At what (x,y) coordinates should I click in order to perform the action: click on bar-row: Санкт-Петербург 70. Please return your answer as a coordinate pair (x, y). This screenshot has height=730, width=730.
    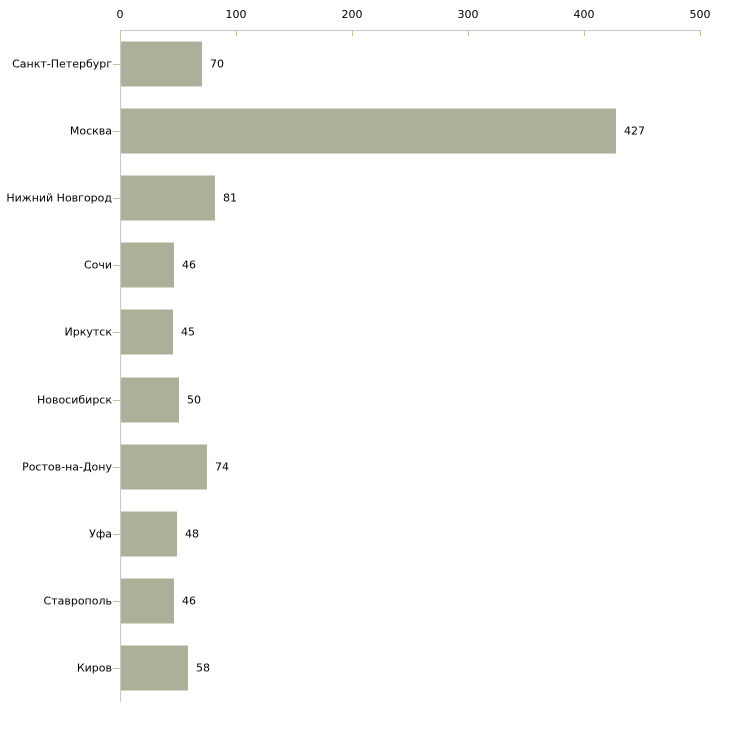
    Looking at the image, I should click on (365, 63).